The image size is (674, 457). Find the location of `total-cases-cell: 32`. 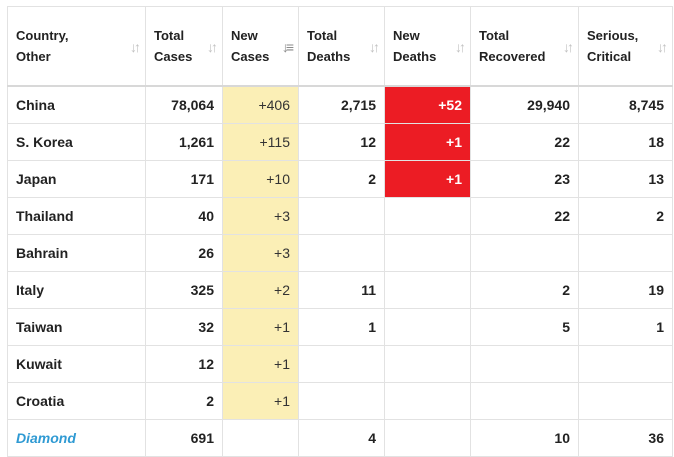

total-cases-cell: 32 is located at coordinates (184, 327).